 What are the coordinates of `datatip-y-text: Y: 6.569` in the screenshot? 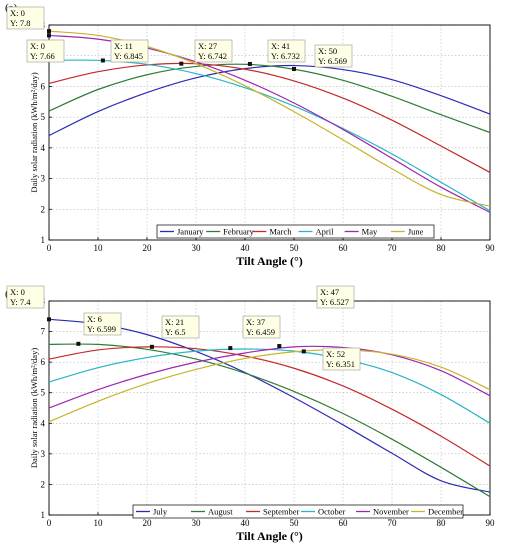 It's located at (332, 61).